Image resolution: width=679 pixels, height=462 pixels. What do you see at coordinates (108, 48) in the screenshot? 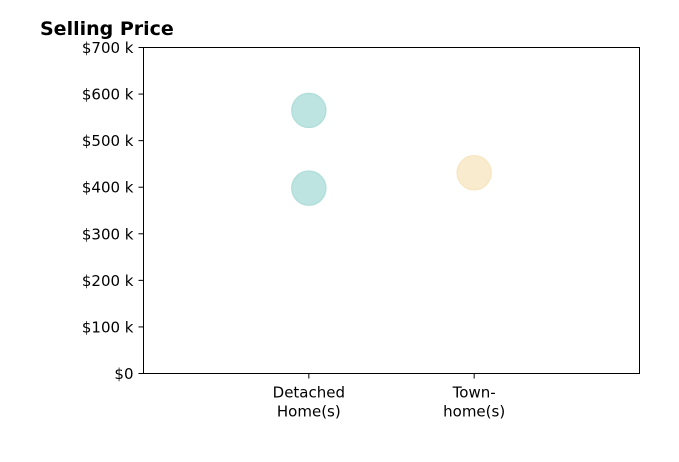
I see `y-tick-label: $700 k` at bounding box center [108, 48].